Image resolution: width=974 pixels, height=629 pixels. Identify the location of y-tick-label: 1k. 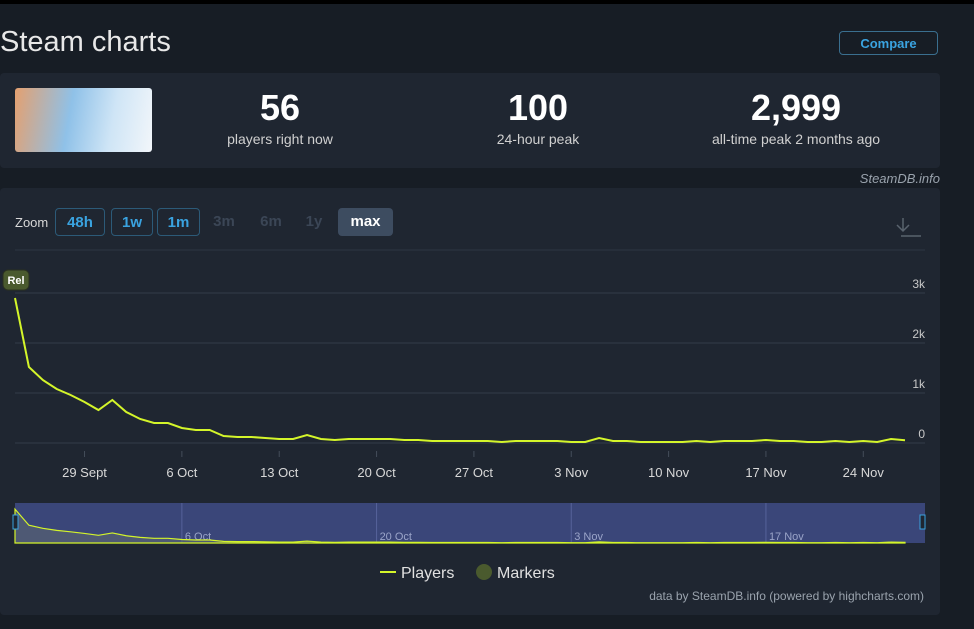
(919, 384).